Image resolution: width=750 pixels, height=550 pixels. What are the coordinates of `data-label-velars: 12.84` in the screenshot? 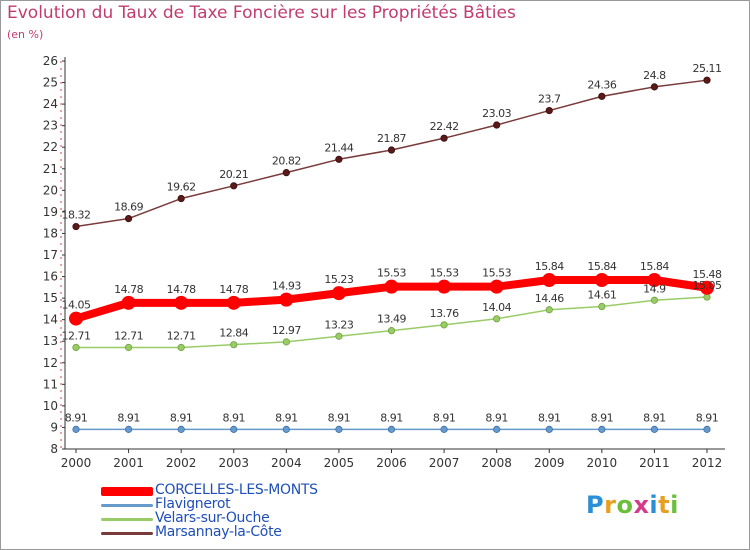 It's located at (233, 333).